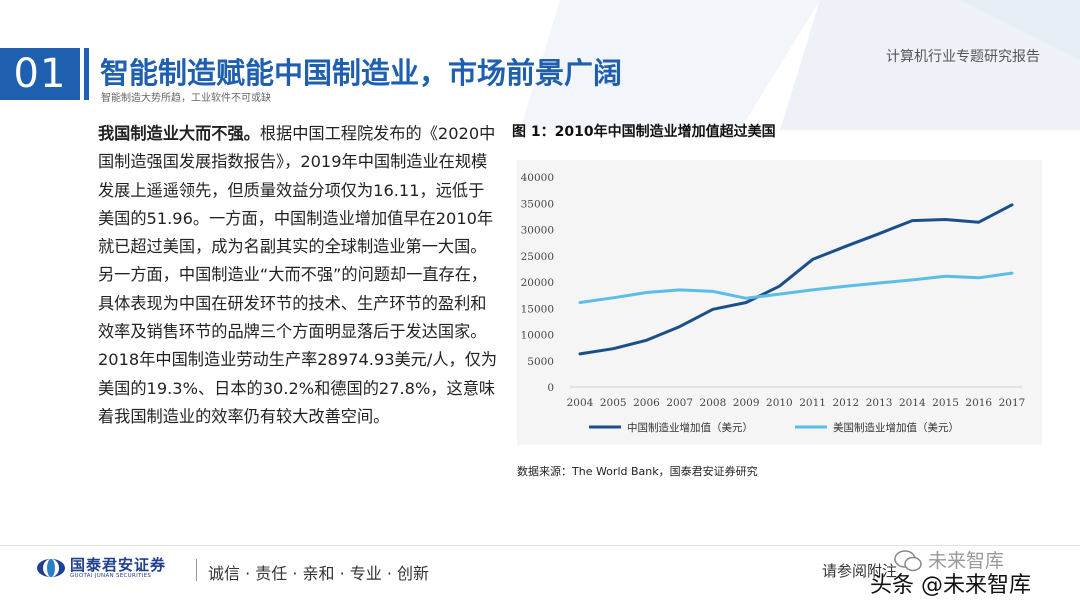 The height and width of the screenshot is (608, 1080). I want to click on company-logo: 国泰君安证券 GUOTAI JUNAN SECURITIES, so click(101, 568).